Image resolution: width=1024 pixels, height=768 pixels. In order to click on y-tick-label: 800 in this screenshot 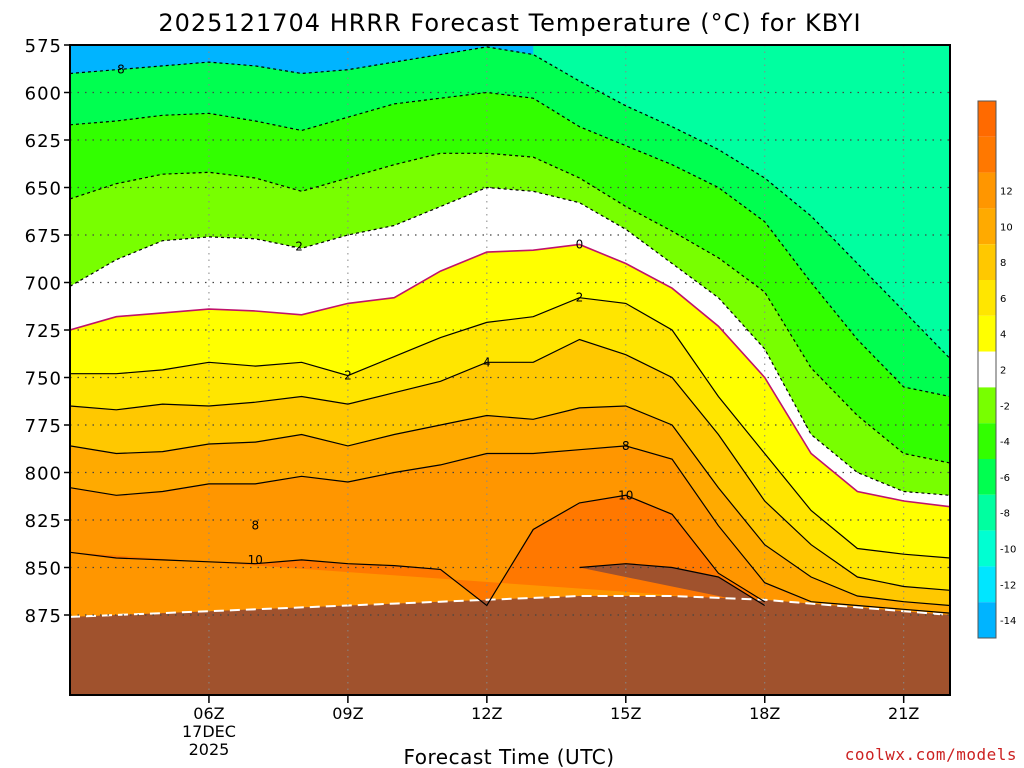, I will do `click(43, 474)`.